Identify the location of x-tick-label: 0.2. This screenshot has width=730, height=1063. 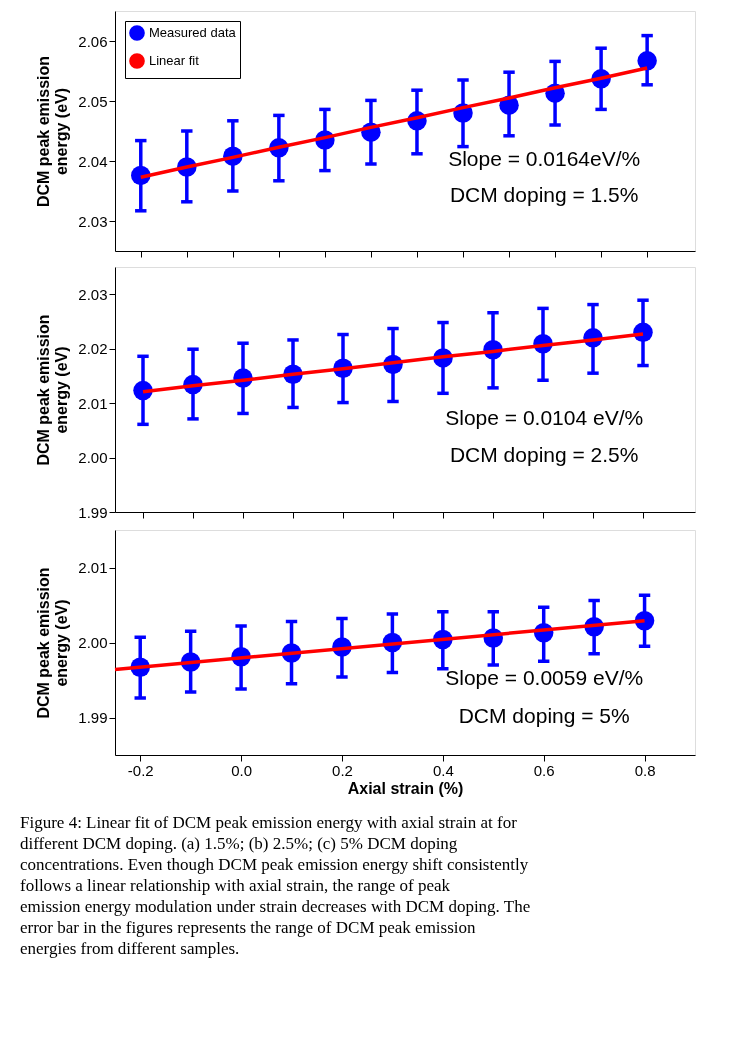
(342, 770).